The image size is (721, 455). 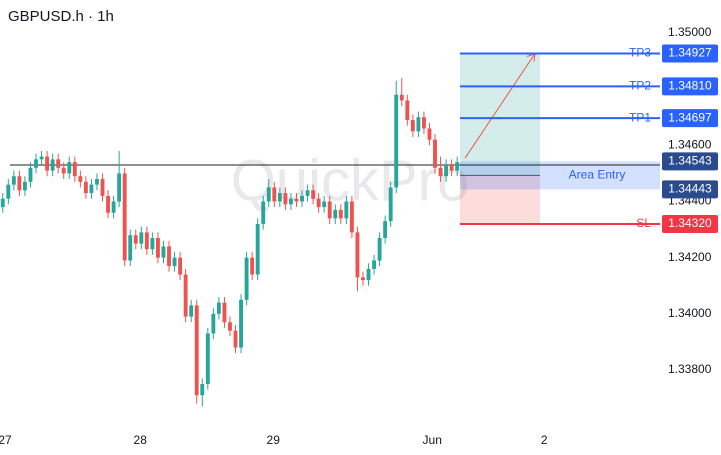 What do you see at coordinates (500, 199) in the screenshot?
I see `loss-zone` at bounding box center [500, 199].